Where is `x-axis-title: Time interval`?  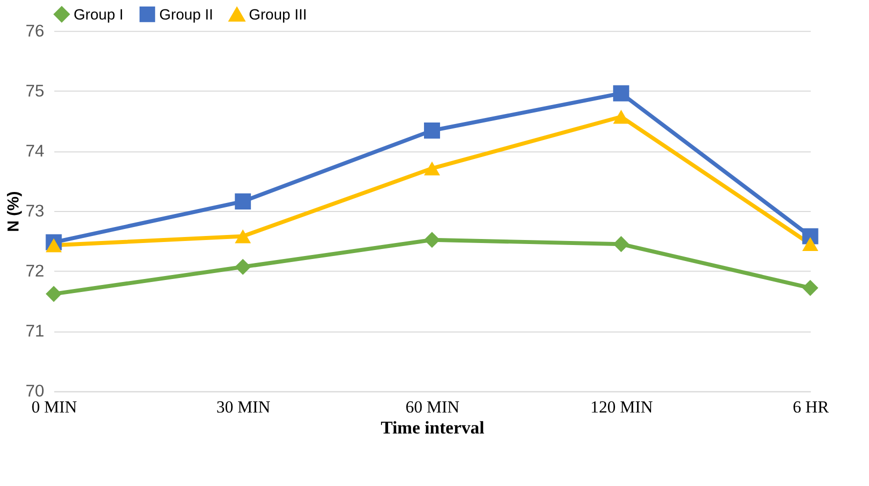 x-axis-title: Time interval is located at coordinates (432, 428).